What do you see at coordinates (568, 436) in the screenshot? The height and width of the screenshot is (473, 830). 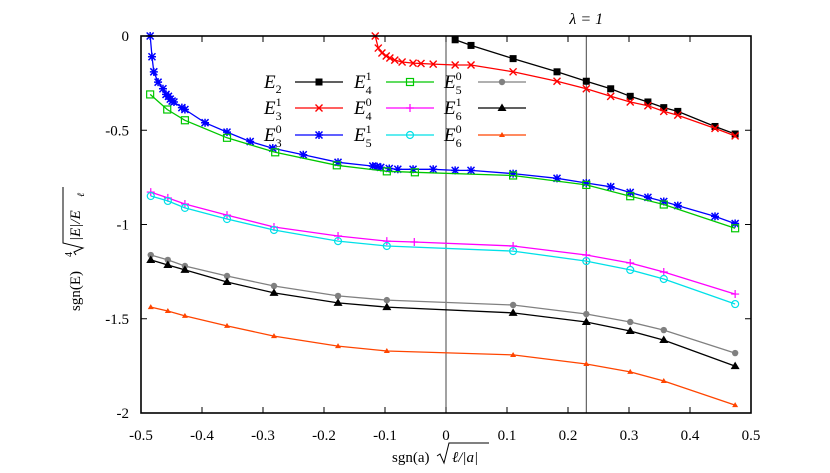 I see `x-tick-label: 0.2` at bounding box center [568, 436].